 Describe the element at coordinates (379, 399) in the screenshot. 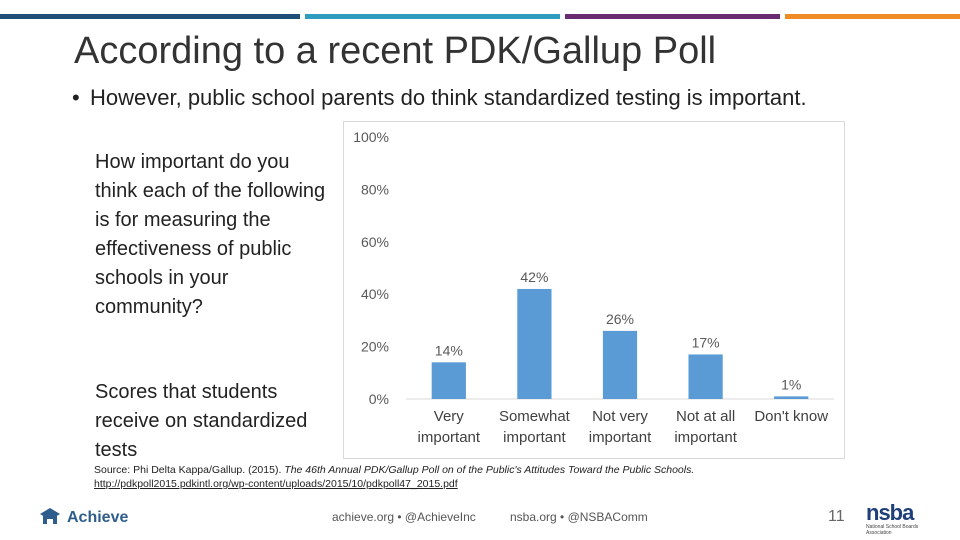

I see `y-tick-label: 0%` at that location.